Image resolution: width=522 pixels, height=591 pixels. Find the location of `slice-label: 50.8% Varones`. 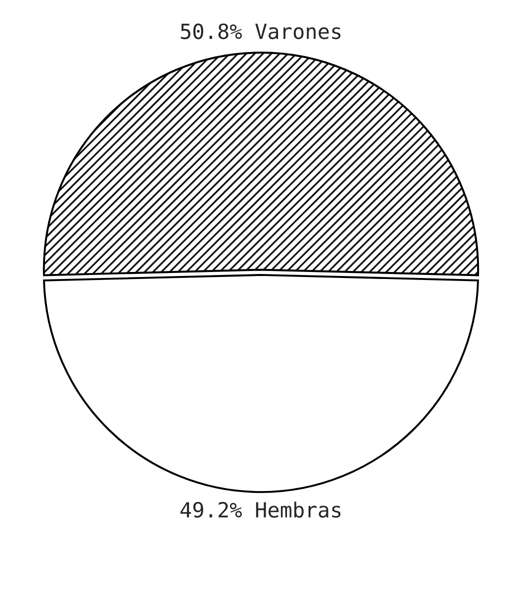

slice-label: 50.8% Varones is located at coordinates (260, 31).